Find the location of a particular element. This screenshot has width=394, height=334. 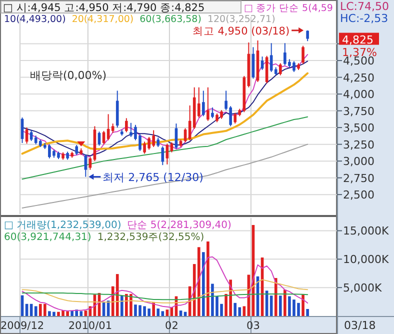

y-tick-label: 4,000 is located at coordinates (358, 95).